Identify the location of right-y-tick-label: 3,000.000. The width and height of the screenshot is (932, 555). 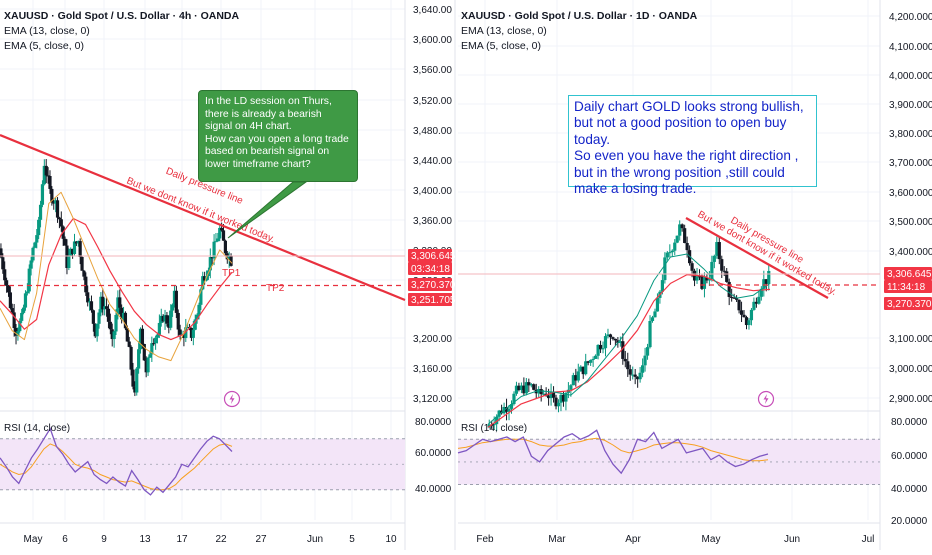
(910, 369).